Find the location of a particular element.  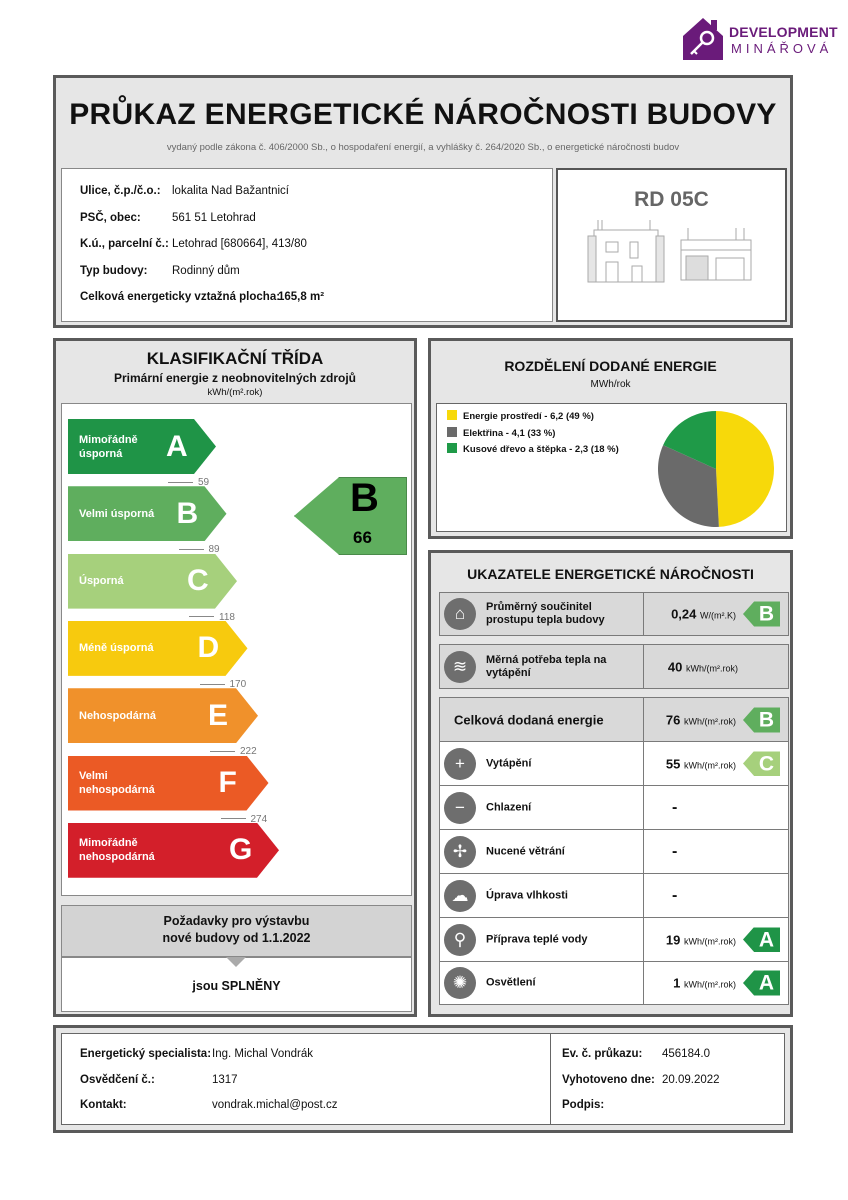

energy-class-name: Nehospodárná is located at coordinates (118, 715).